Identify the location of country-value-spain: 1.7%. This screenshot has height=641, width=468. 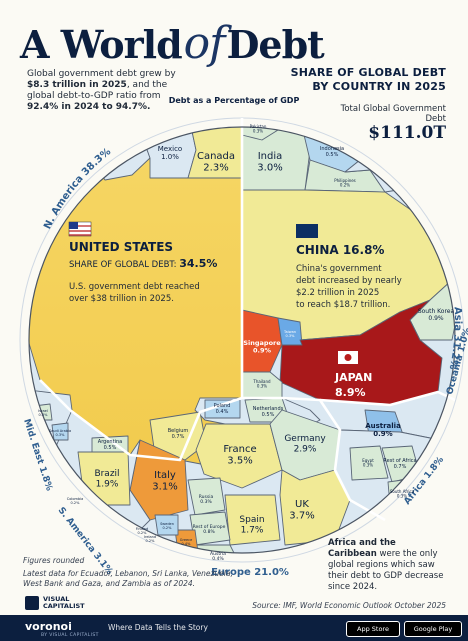
(252, 530).